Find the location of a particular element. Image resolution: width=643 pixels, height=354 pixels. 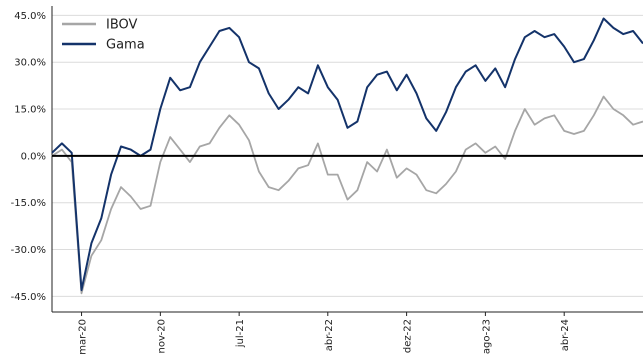

y-tick-label: 30.0% is located at coordinates (30, 63).